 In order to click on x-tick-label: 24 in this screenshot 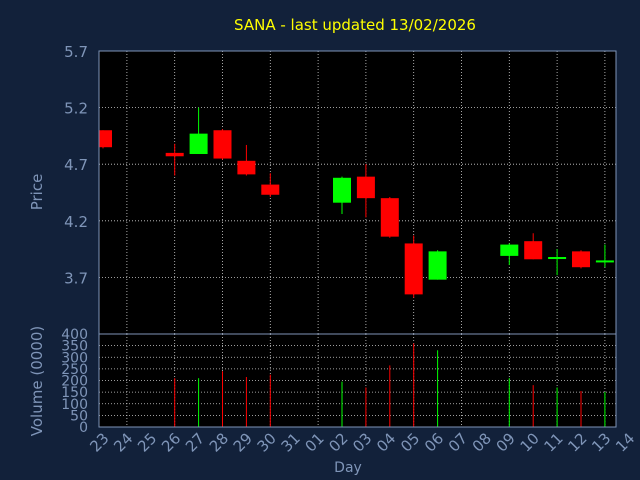, I will do `click(123, 442)`.